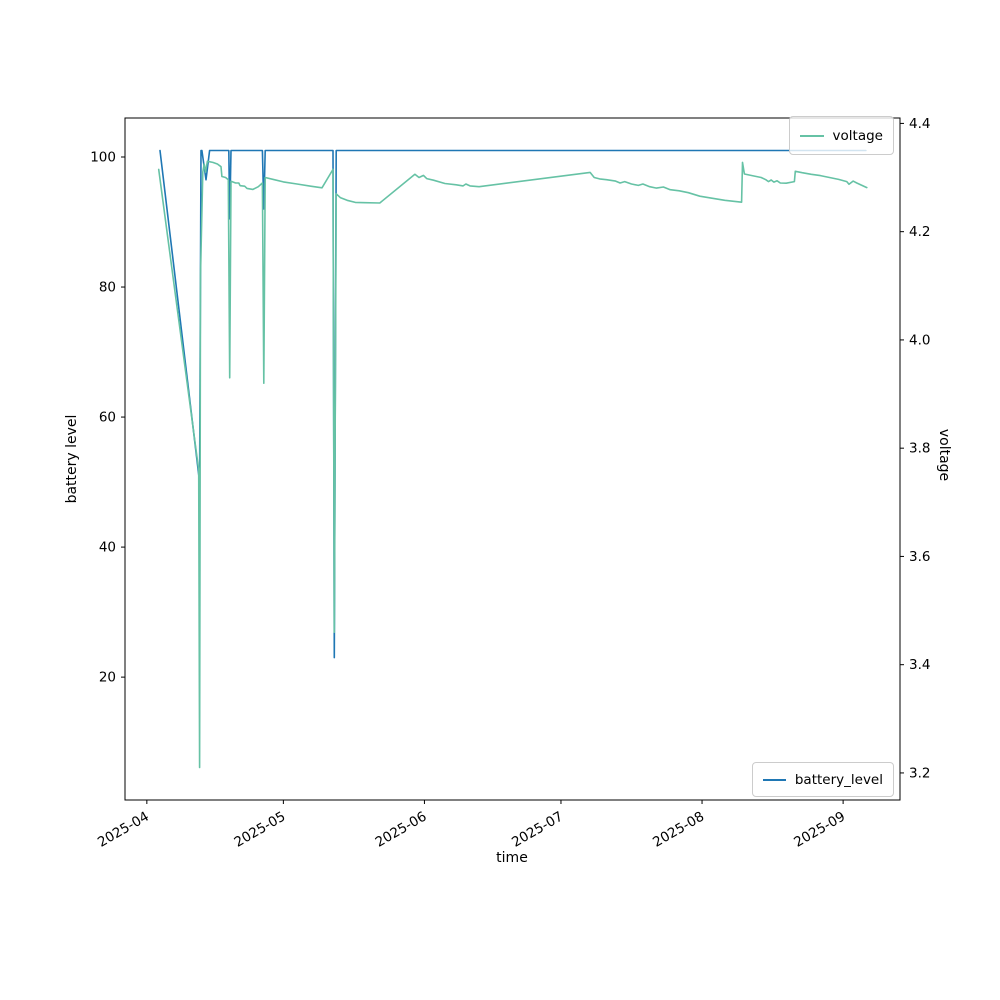  What do you see at coordinates (107, 678) in the screenshot?
I see `y-left-tick-label-20: 20` at bounding box center [107, 678].